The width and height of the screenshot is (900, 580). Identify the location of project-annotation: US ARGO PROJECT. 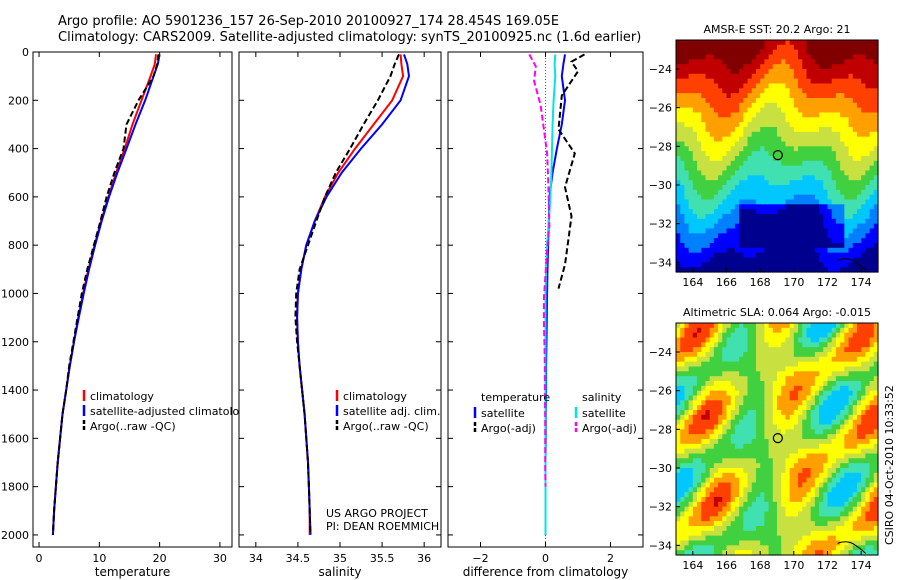
(377, 513).